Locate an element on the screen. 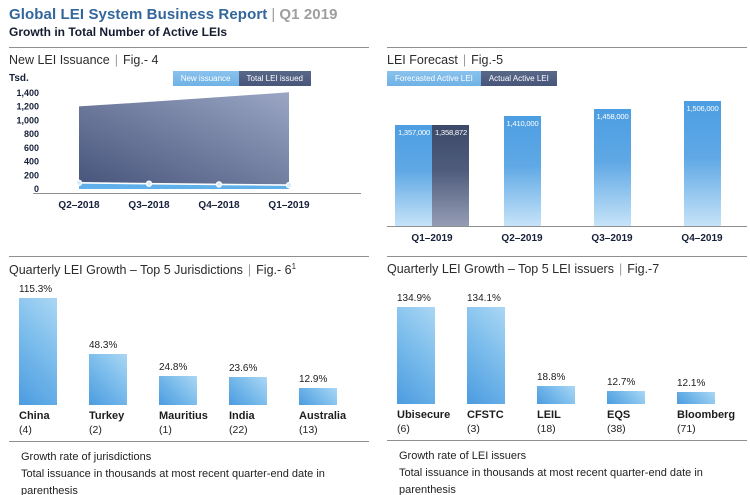 This screenshot has height=495, width=750. y-axis-tick: 400 is located at coordinates (31, 162).